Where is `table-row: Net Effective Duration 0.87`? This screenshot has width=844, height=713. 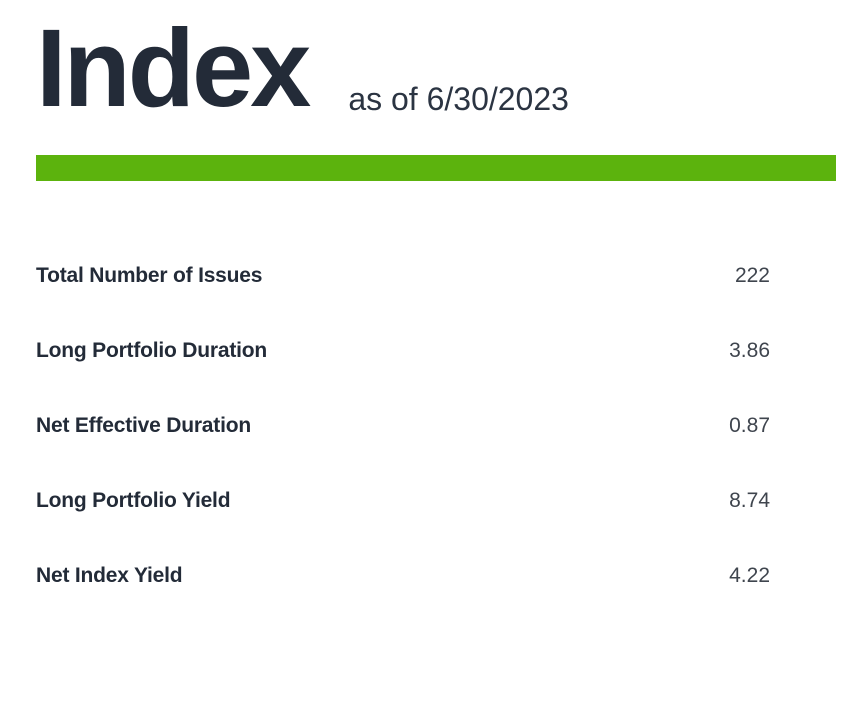
table-row: Net Effective Duration 0.87 is located at coordinates (403, 425).